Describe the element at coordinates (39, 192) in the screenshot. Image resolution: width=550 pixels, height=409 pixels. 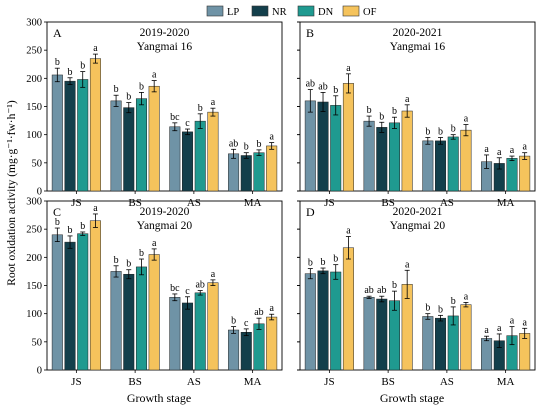
I see `y-tick-label: 0` at that location.